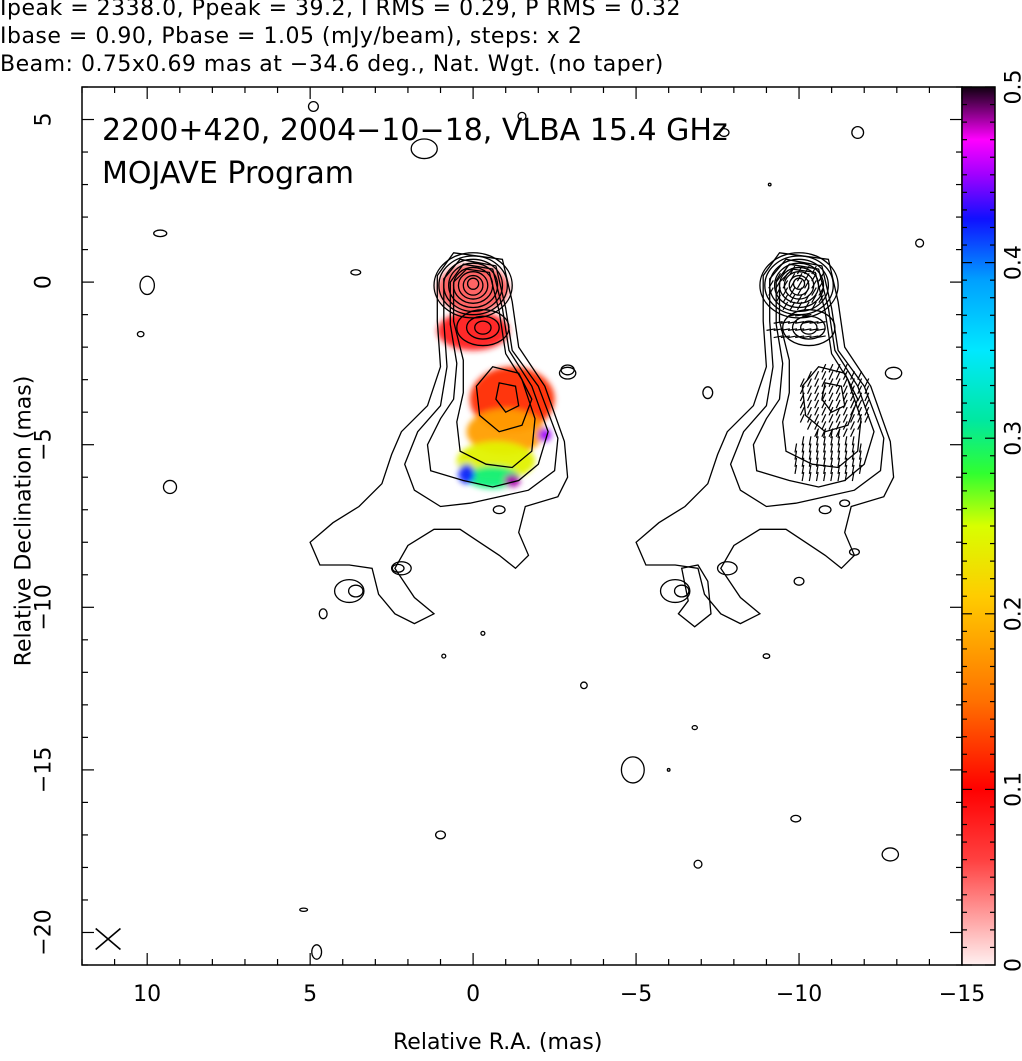 The image size is (1022, 1061). What do you see at coordinates (809, 328) in the screenshot?
I see `contour-knot` at bounding box center [809, 328].